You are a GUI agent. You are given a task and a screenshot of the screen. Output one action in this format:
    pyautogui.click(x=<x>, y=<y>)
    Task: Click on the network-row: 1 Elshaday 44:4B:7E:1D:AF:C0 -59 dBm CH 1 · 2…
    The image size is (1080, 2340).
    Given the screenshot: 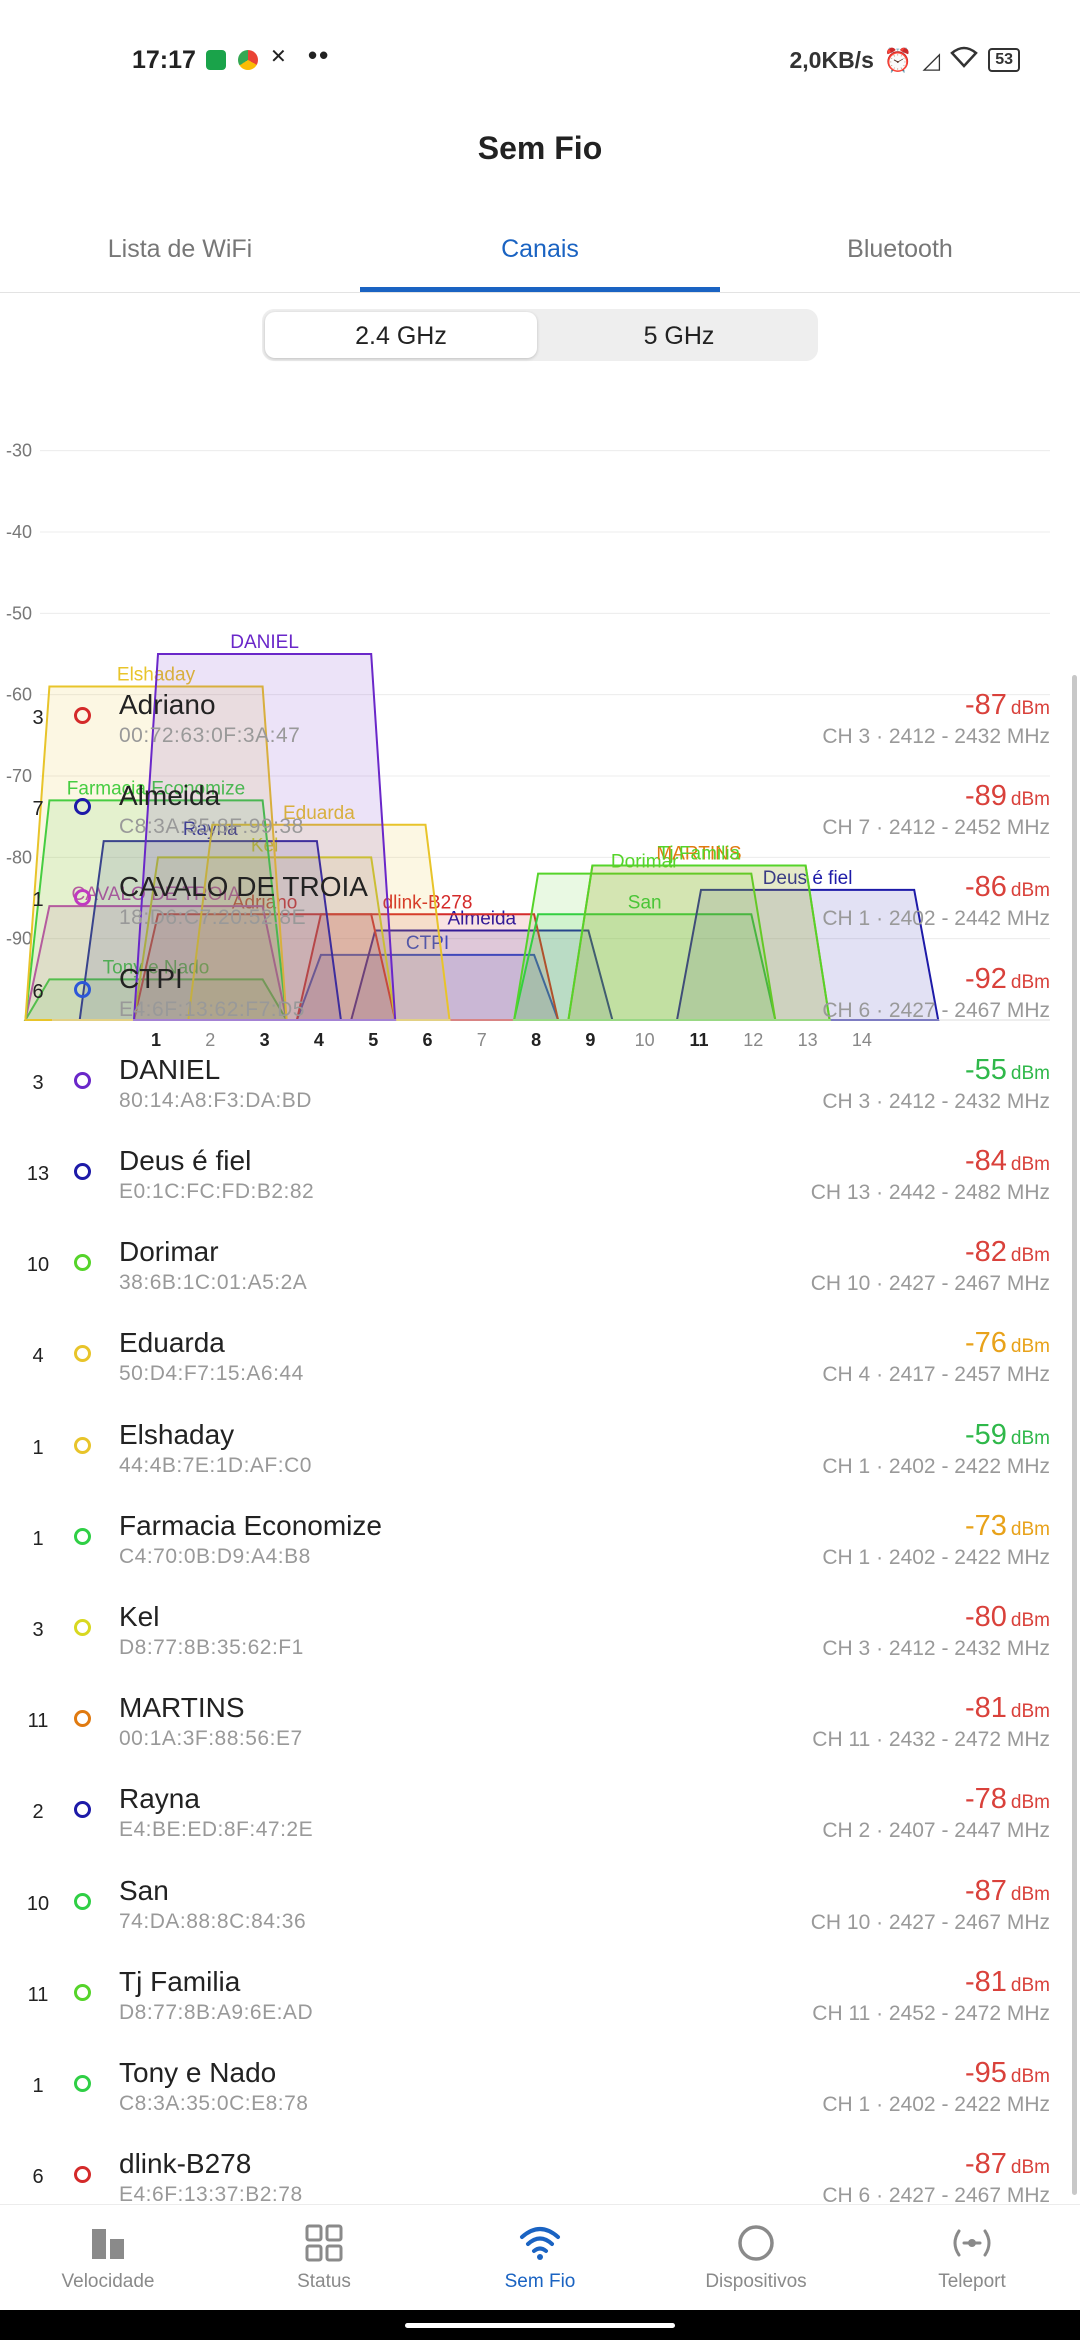 What is the action you would take?
    pyautogui.click(x=530, y=1442)
    